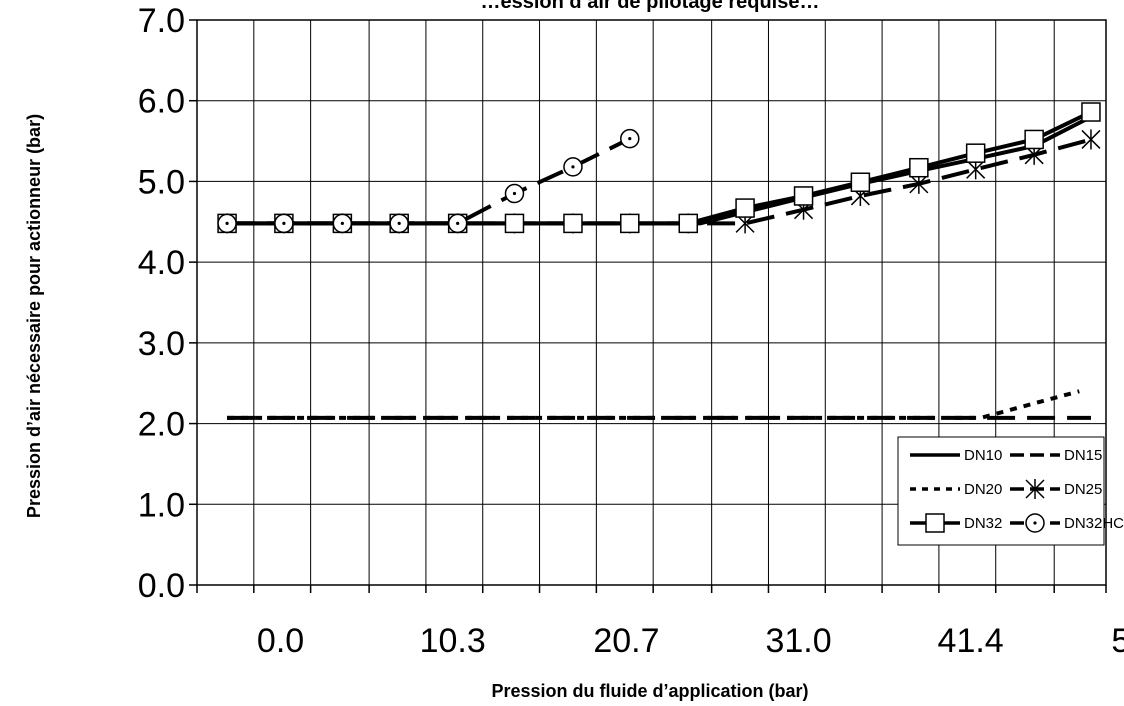 This screenshot has width=1124, height=706. What do you see at coordinates (983, 455) in the screenshot?
I see `legend-label-dn10: DN10` at bounding box center [983, 455].